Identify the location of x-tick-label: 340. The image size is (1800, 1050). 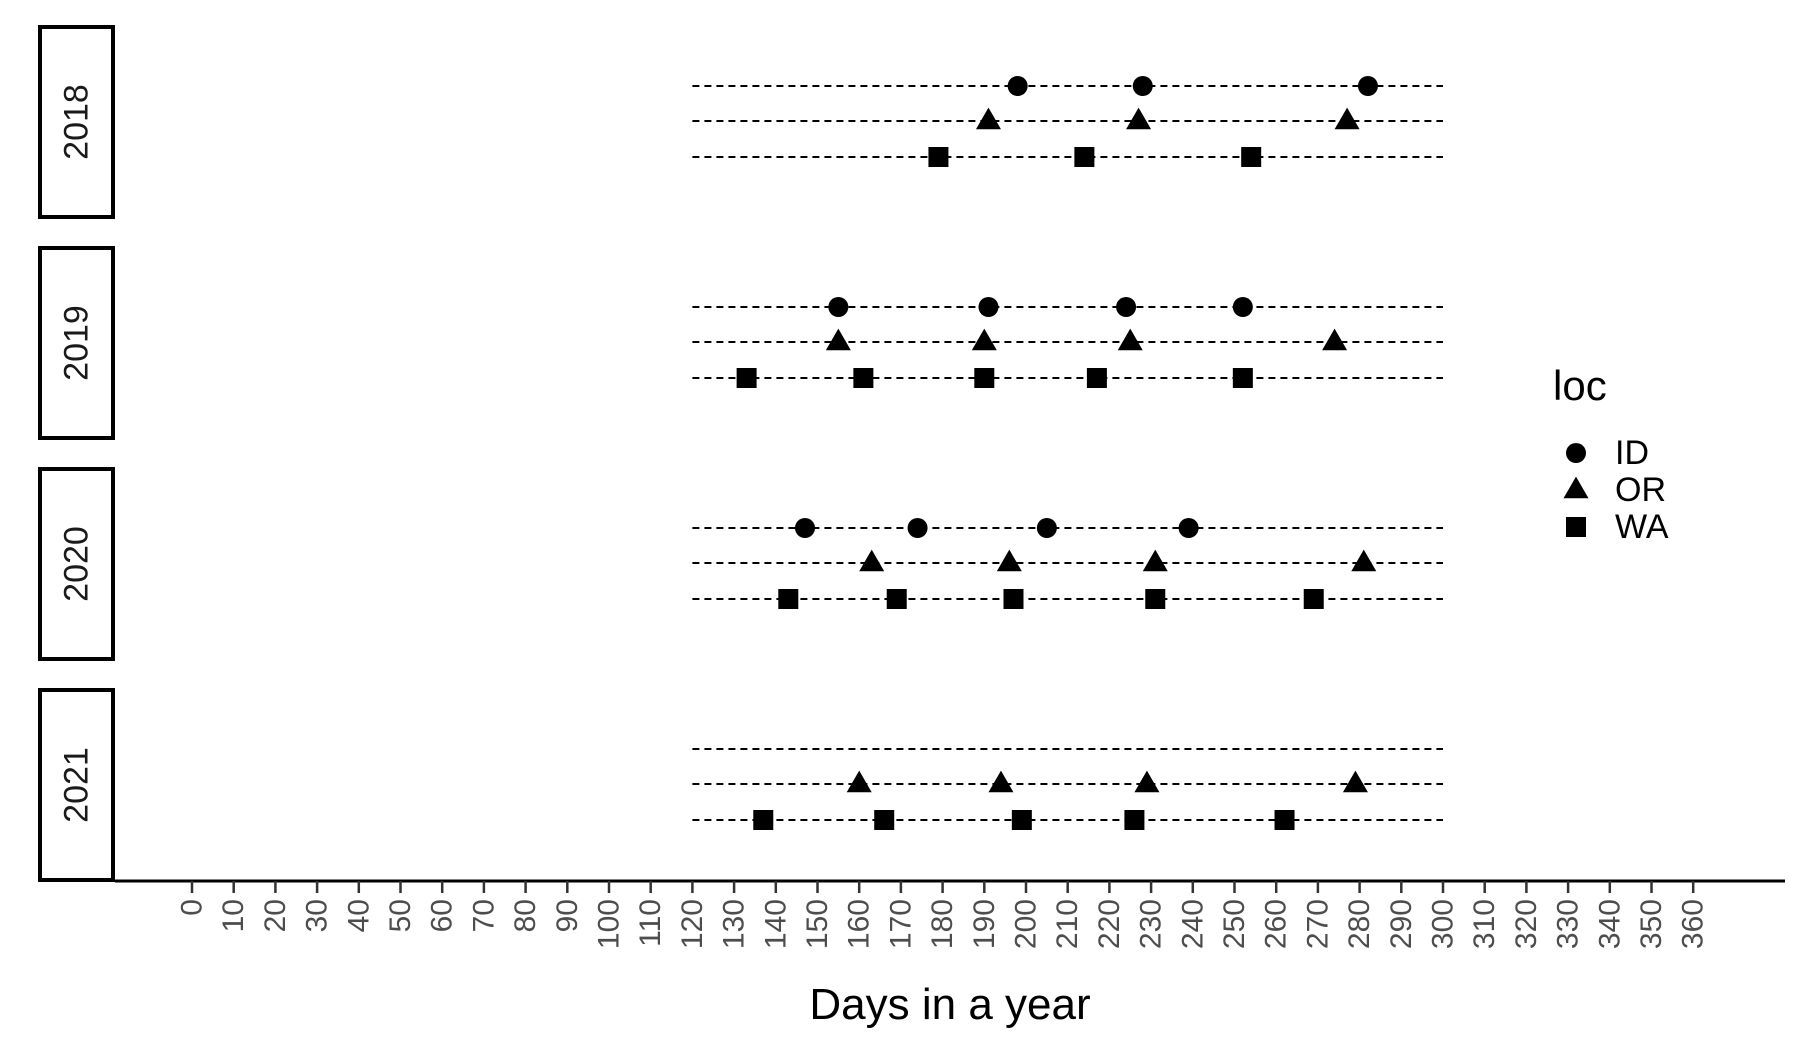
(1609, 924).